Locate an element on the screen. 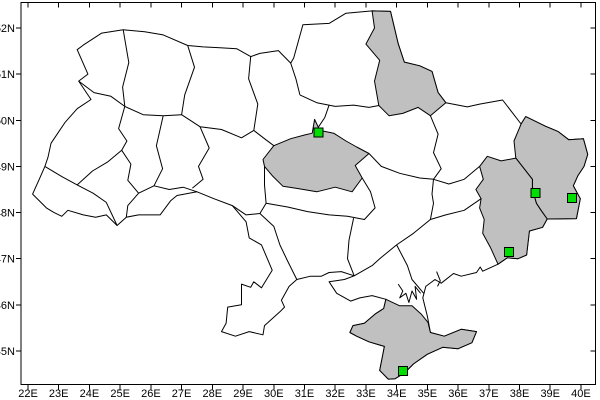  region-crimea is located at coordinates (413, 339).